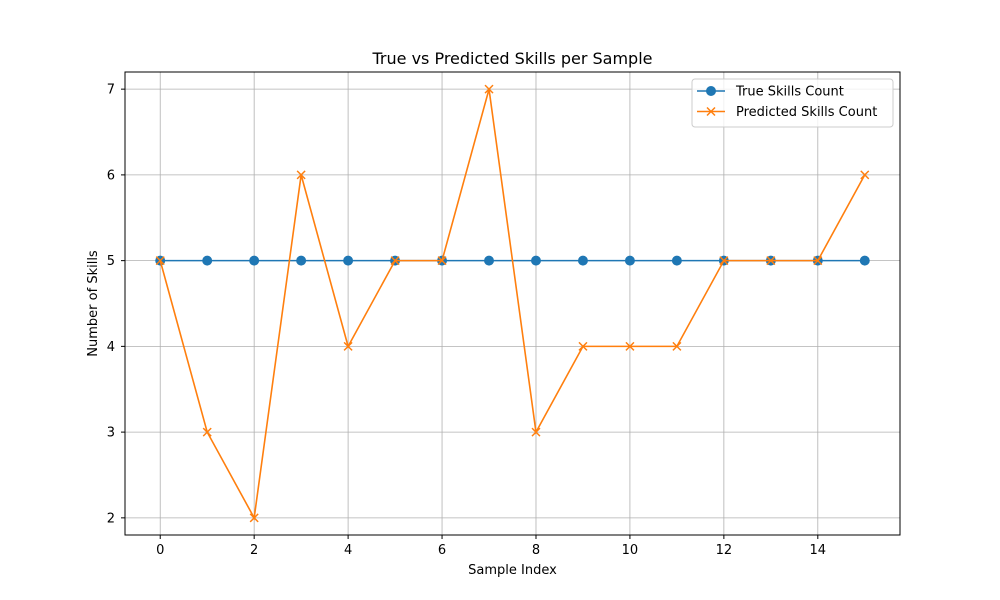 Image resolution: width=1000 pixels, height=600 pixels. Describe the element at coordinates (111, 175) in the screenshot. I see `y-tick-label: 6` at that location.